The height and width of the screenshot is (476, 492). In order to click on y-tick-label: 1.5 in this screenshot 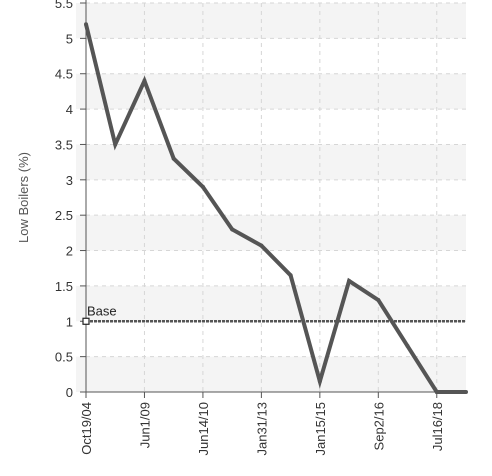, I will do `click(64, 286)`.